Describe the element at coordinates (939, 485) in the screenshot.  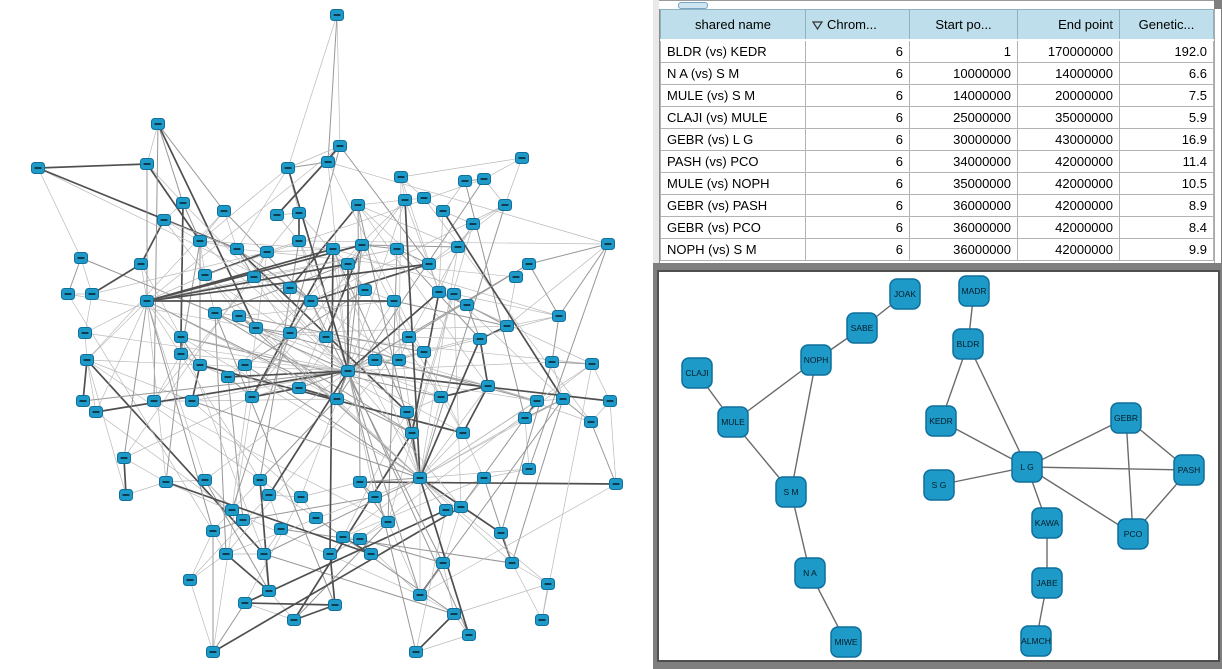
I see `node-s-g: S G` at that location.